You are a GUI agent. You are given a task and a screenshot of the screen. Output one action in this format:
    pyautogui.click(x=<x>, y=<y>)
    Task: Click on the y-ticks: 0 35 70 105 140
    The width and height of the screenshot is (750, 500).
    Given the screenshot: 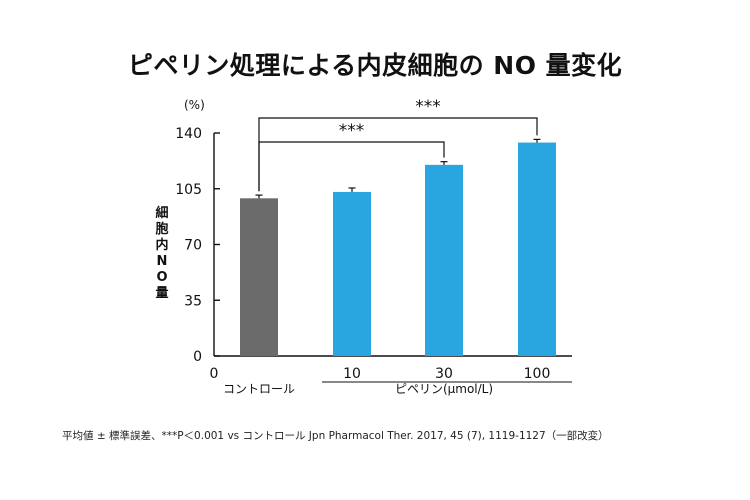 What is the action you would take?
    pyautogui.click(x=197, y=245)
    